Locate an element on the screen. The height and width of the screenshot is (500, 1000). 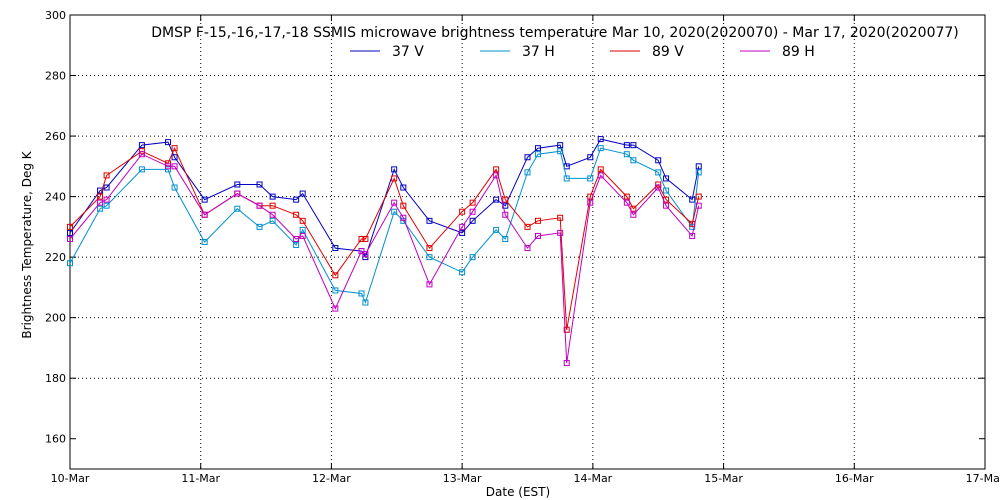
legend-item: 37 V is located at coordinates (387, 52).